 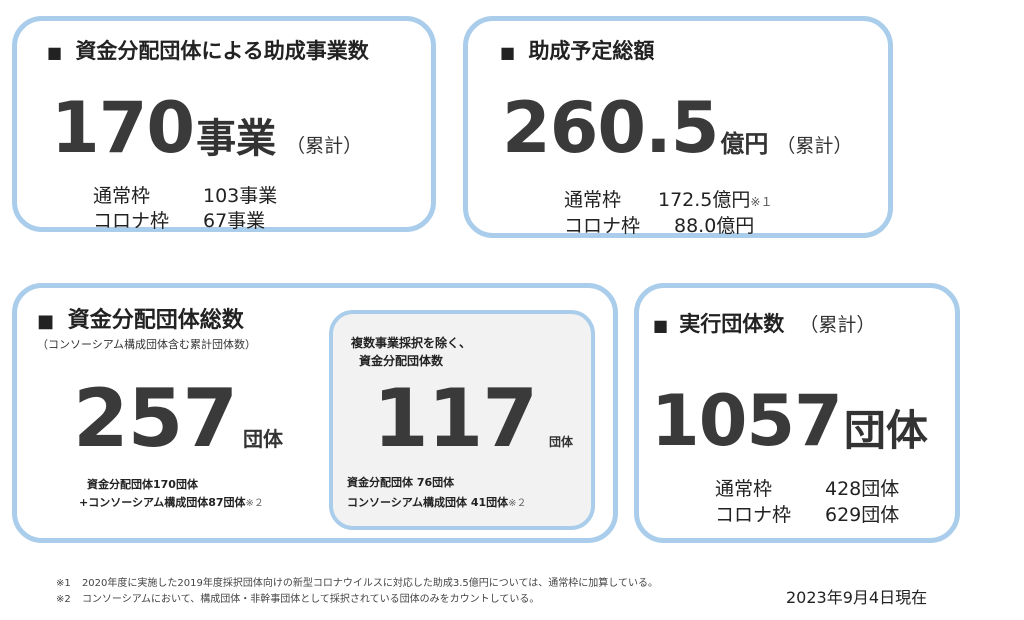 What do you see at coordinates (240, 196) in the screenshot?
I see `row-value: 103事業` at bounding box center [240, 196].